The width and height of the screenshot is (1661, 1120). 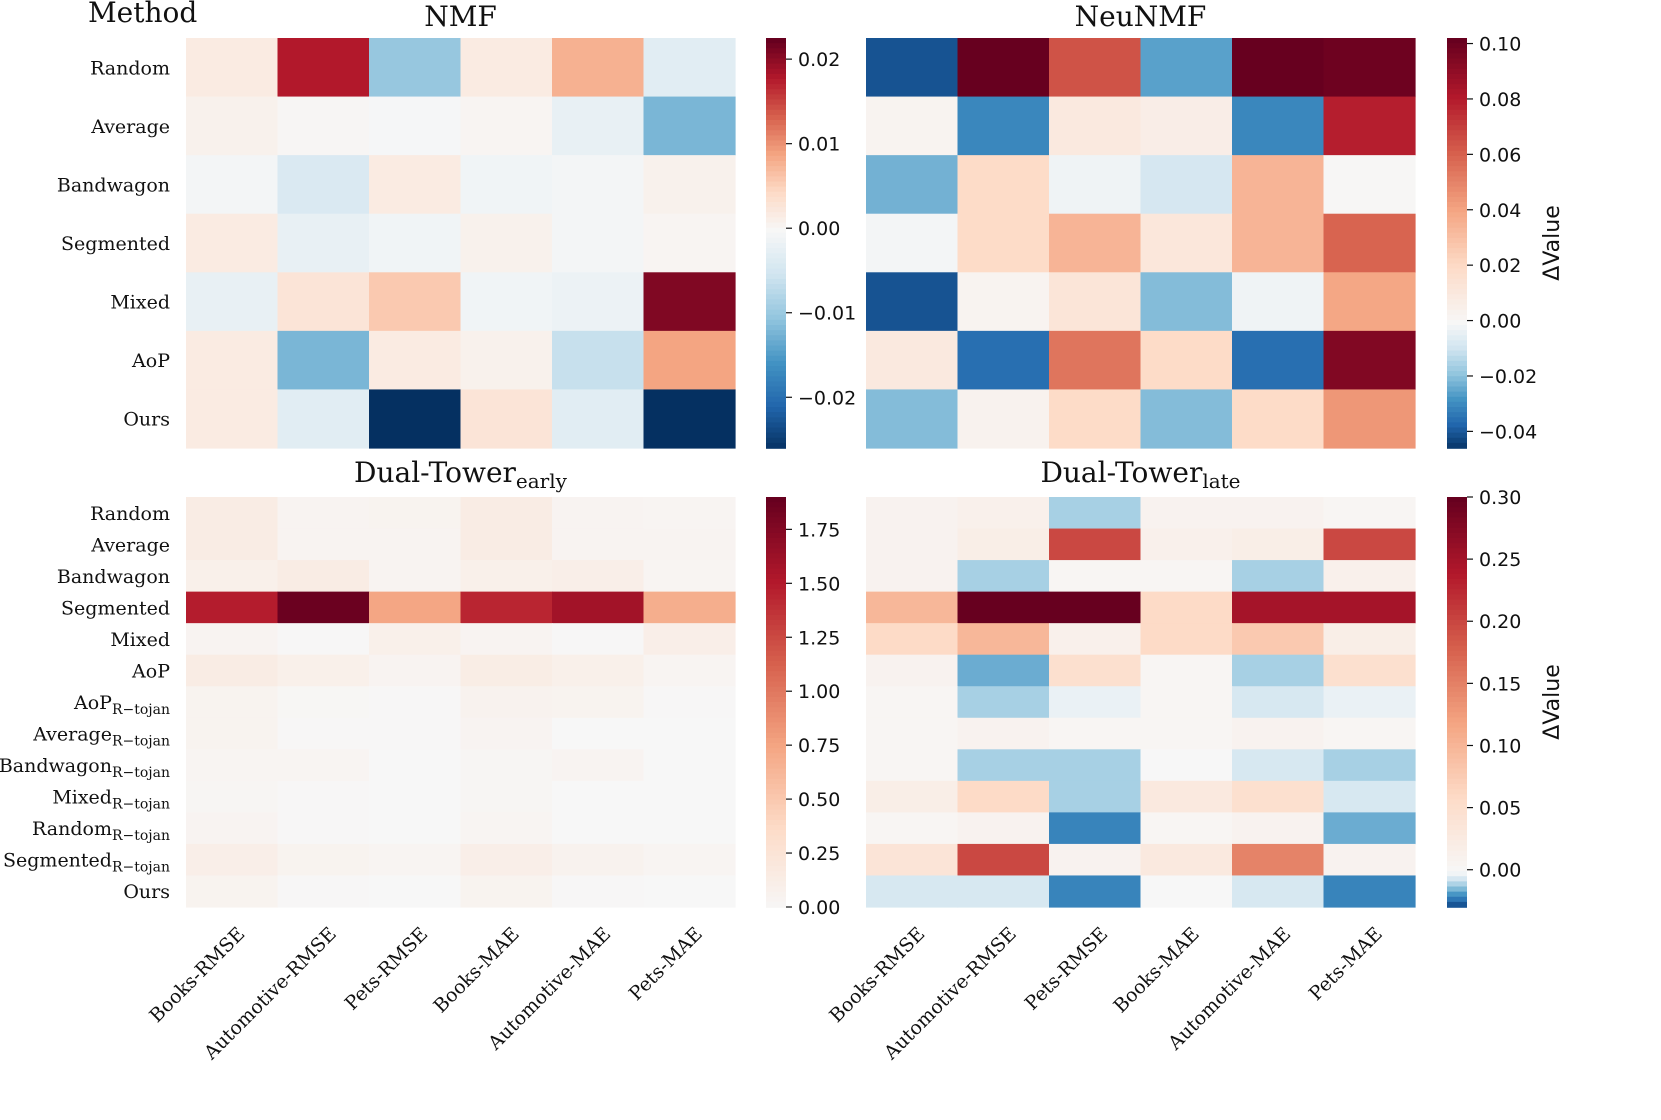 What do you see at coordinates (542, 481) in the screenshot?
I see `panel-title-sub: early` at bounding box center [542, 481].